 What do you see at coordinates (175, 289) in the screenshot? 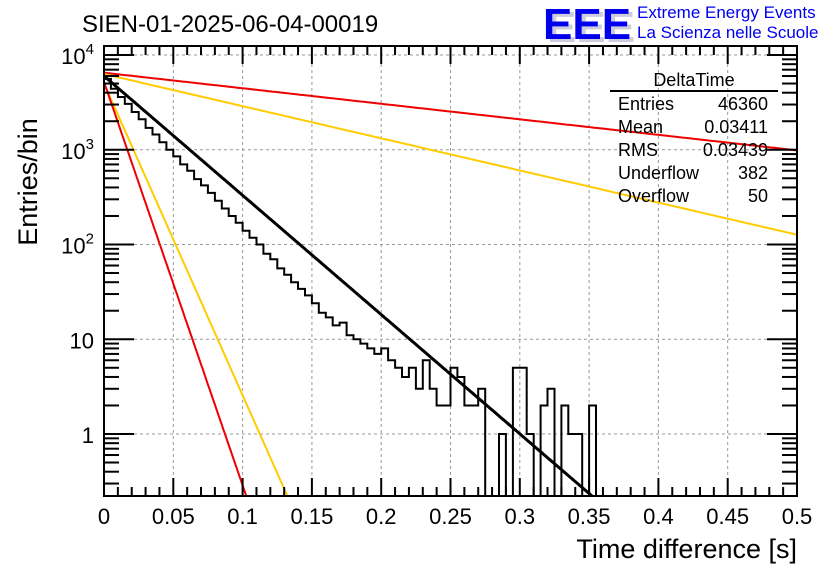
I see `series-line-red-fast` at bounding box center [175, 289].